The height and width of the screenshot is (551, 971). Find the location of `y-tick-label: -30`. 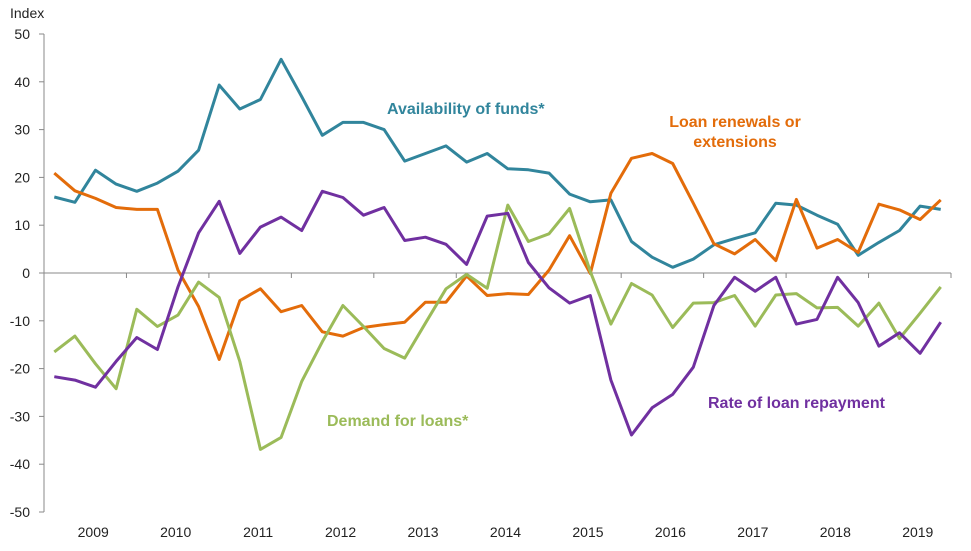

y-tick-label: -30 is located at coordinates (20, 416).